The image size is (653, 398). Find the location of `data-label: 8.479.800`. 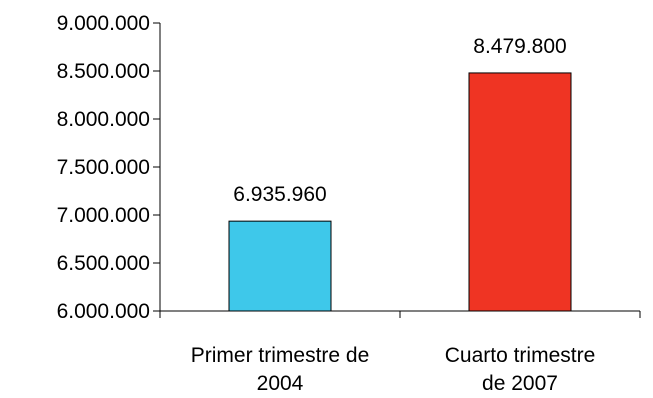

data-label: 8.479.800 is located at coordinates (519, 46).